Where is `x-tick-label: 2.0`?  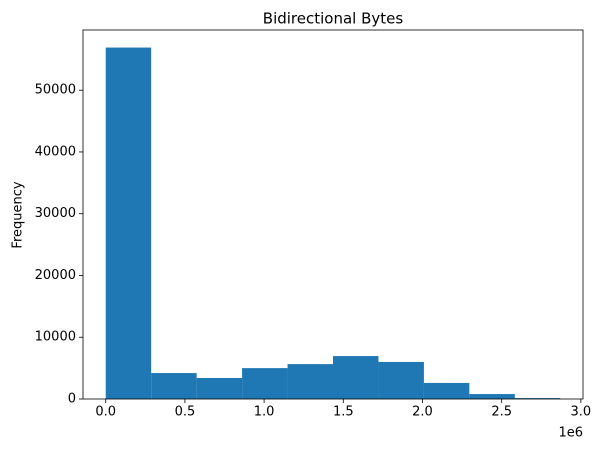
x-tick-label: 2.0 is located at coordinates (422, 412).